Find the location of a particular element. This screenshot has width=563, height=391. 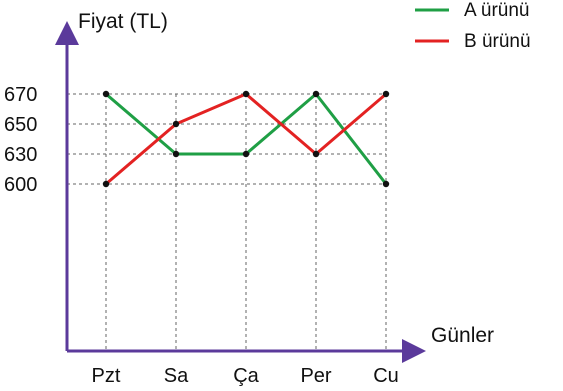

x-tick-label: Sa is located at coordinates (176, 376).